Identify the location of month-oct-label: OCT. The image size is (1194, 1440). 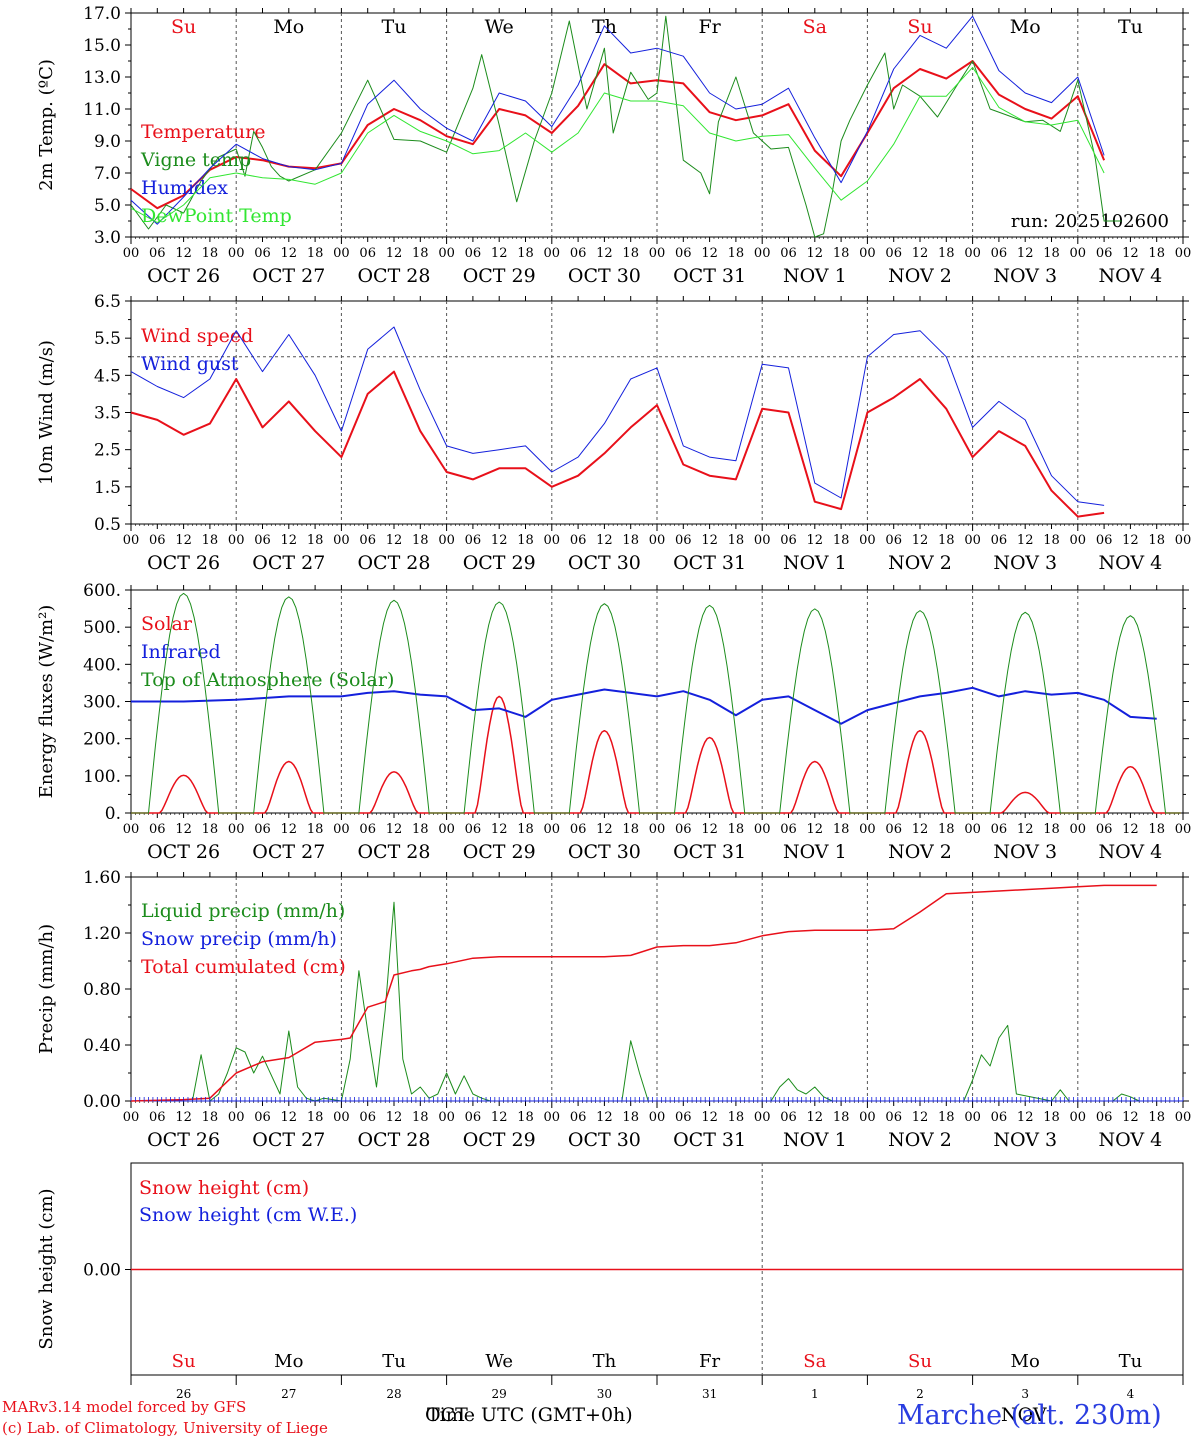
(446, 1415).